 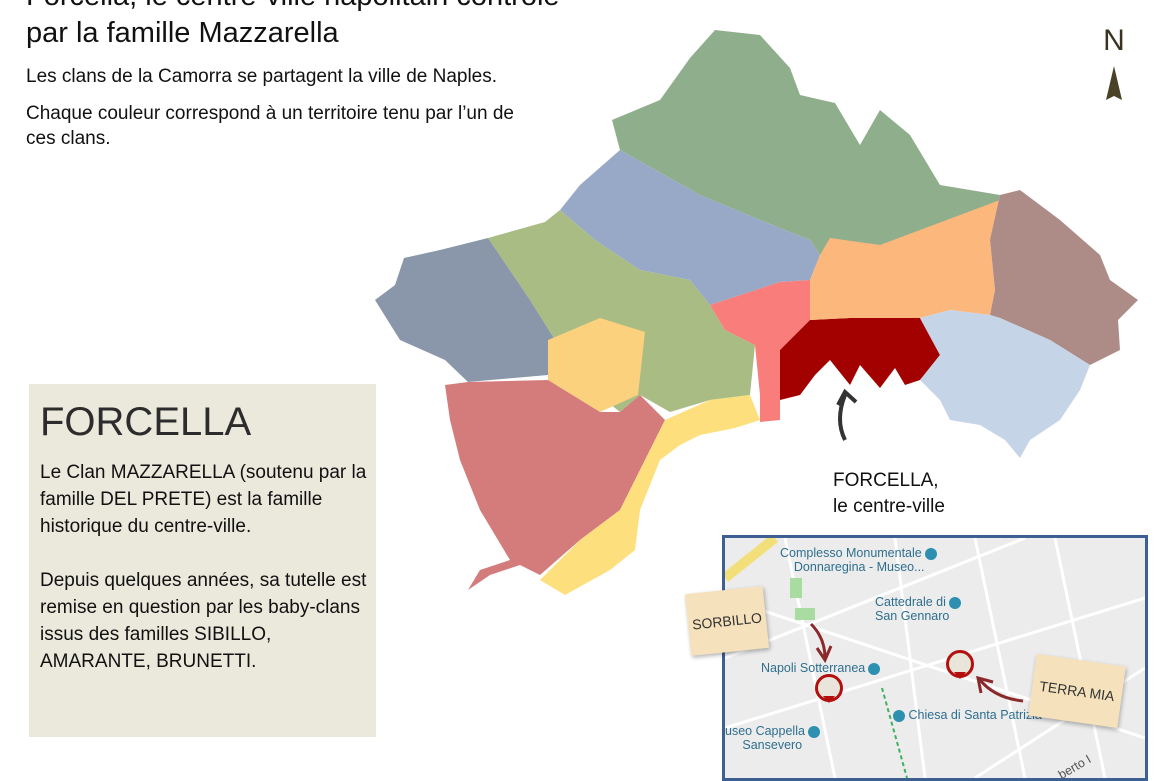 What do you see at coordinates (765, 731) in the screenshot?
I see `poi-label: useo Cappella` at bounding box center [765, 731].